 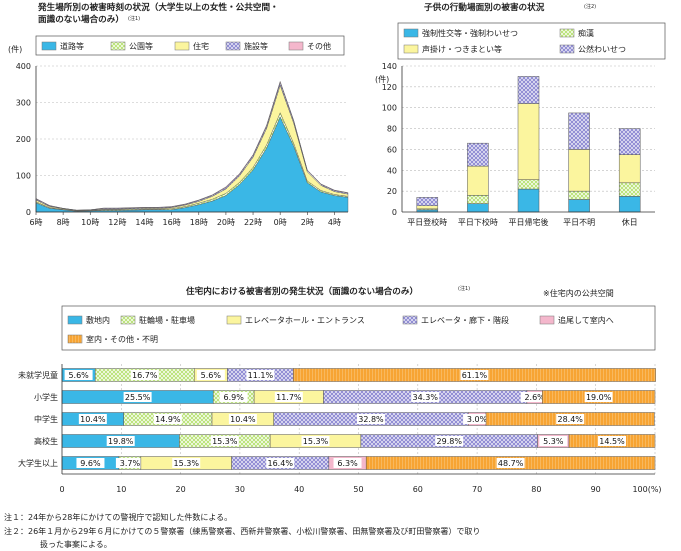 What do you see at coordinates (392, 170) in the screenshot?
I see `bar-ytick-2: 40` at bounding box center [392, 170].